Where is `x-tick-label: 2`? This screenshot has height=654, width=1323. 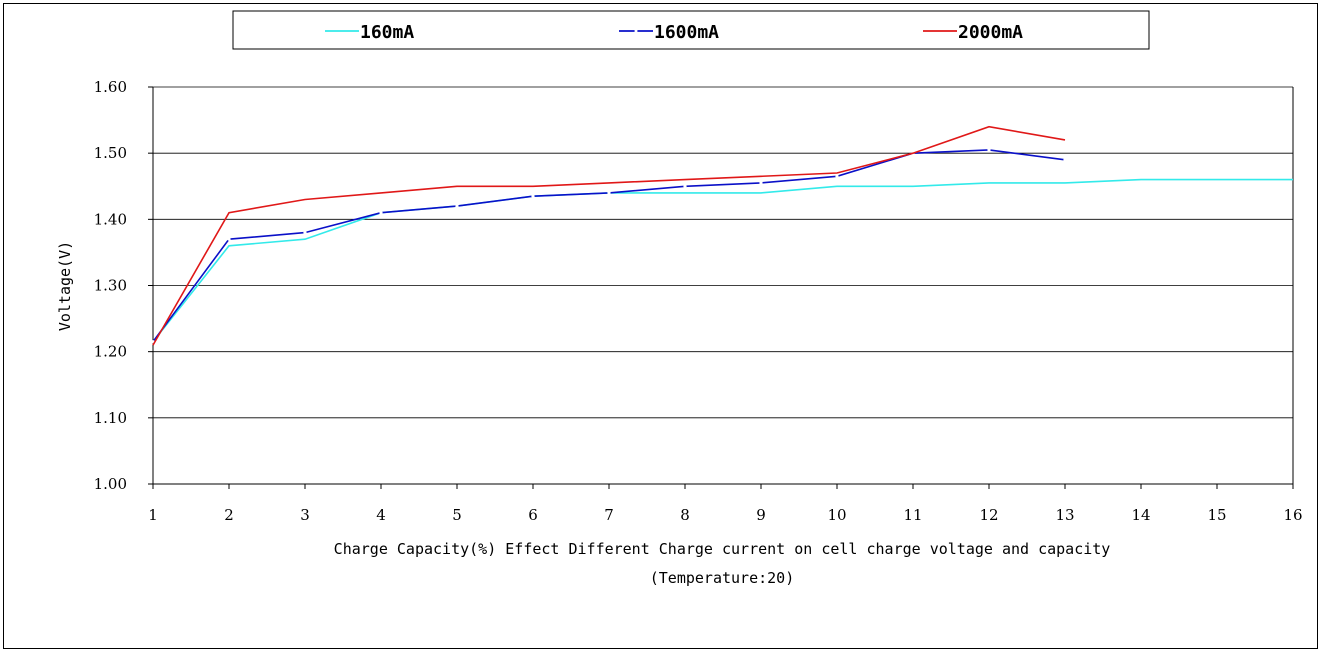
x-tick-label: 2 is located at coordinates (229, 515).